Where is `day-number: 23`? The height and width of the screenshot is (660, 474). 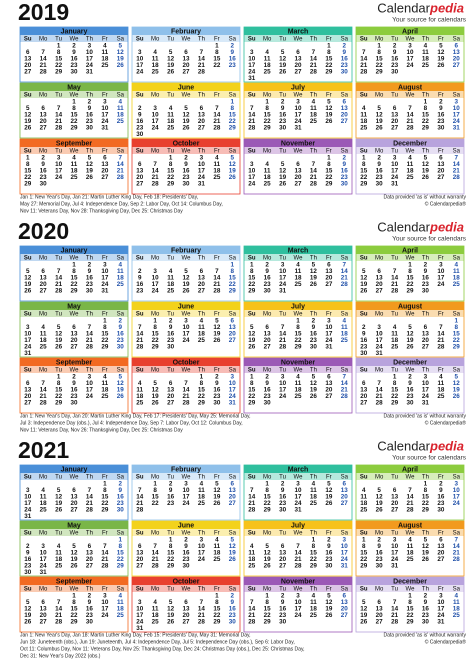
day-number: 23 is located at coordinates (90, 615).